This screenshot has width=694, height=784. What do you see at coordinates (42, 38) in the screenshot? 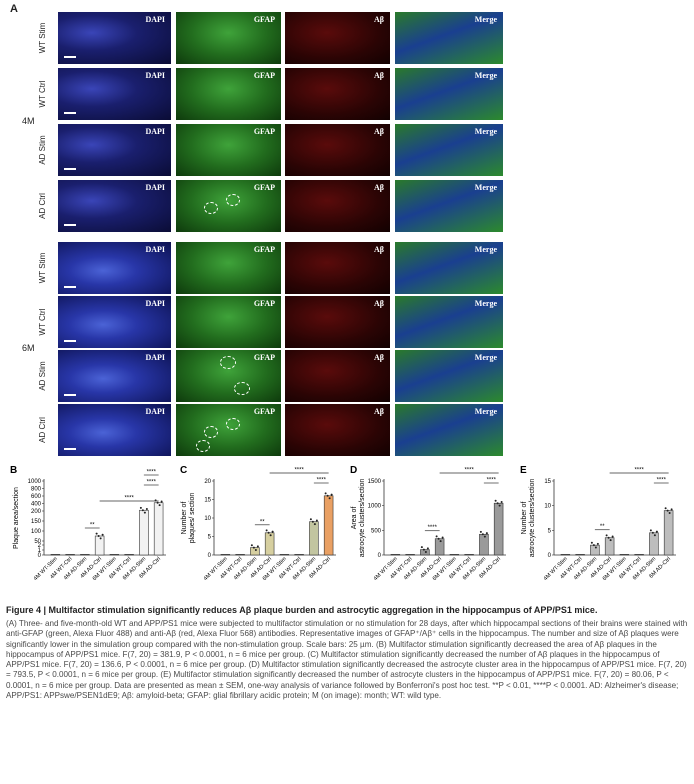
I see `row-label-4m-wt-stim: WT Stim` at bounding box center [42, 38].